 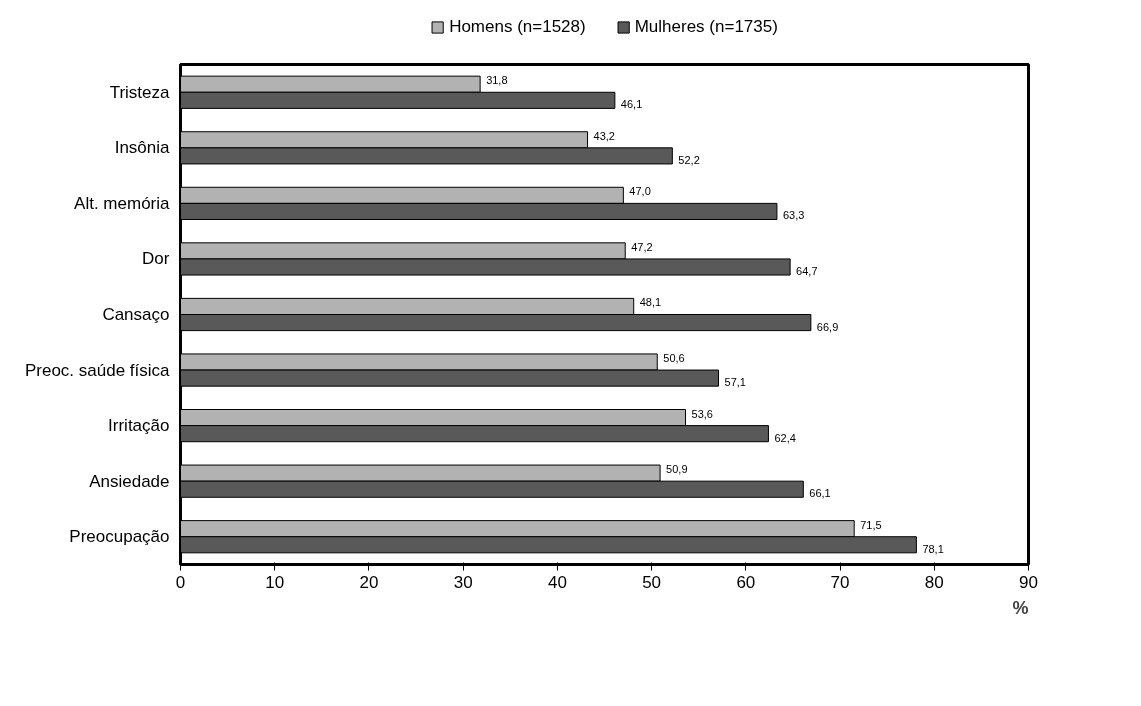 I want to click on data-label: 47,0, so click(x=640, y=191).